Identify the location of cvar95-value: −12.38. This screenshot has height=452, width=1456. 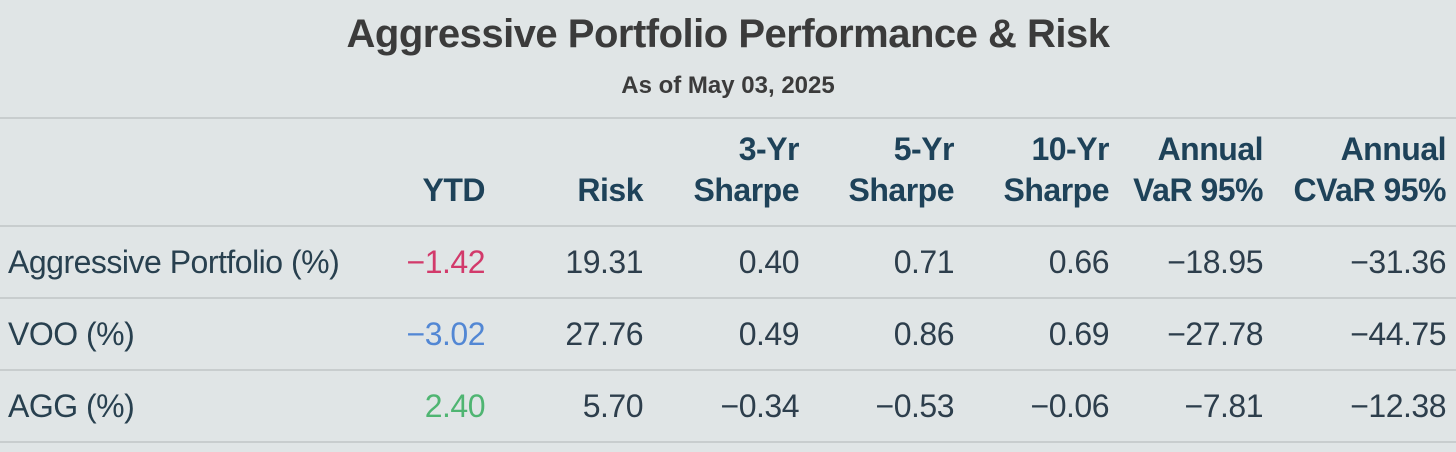
(1398, 405).